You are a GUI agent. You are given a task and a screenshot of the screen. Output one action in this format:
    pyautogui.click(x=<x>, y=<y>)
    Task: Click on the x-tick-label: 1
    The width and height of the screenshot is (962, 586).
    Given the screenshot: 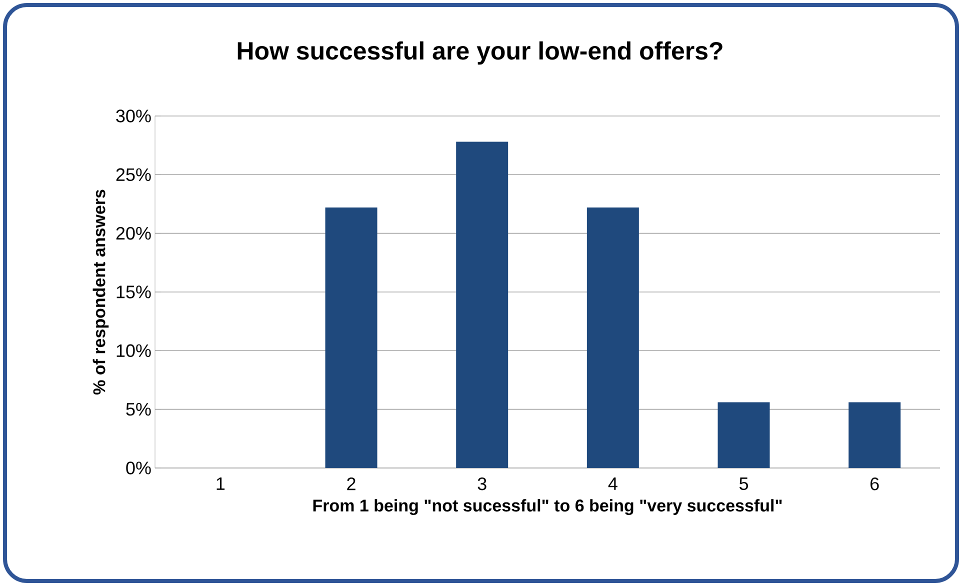 What is the action you would take?
    pyautogui.click(x=220, y=484)
    